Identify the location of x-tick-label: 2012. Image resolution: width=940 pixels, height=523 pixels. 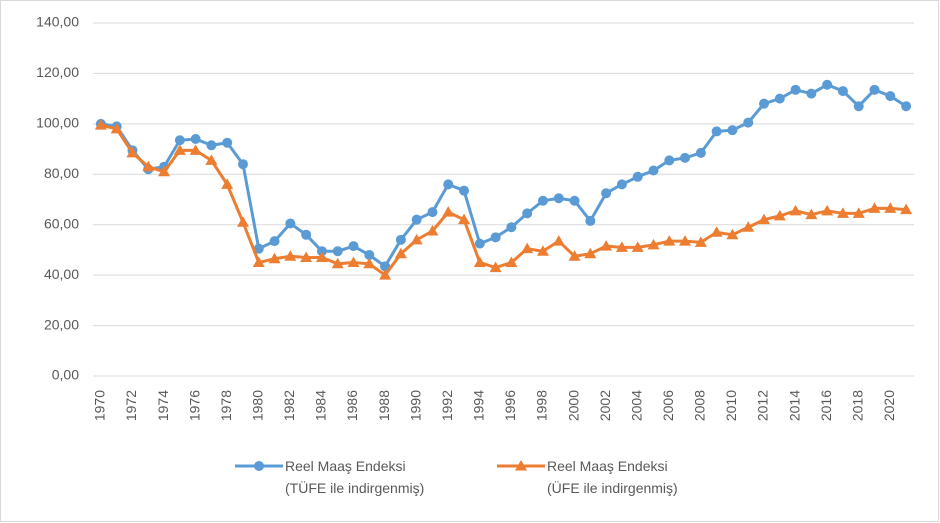
(763, 405).